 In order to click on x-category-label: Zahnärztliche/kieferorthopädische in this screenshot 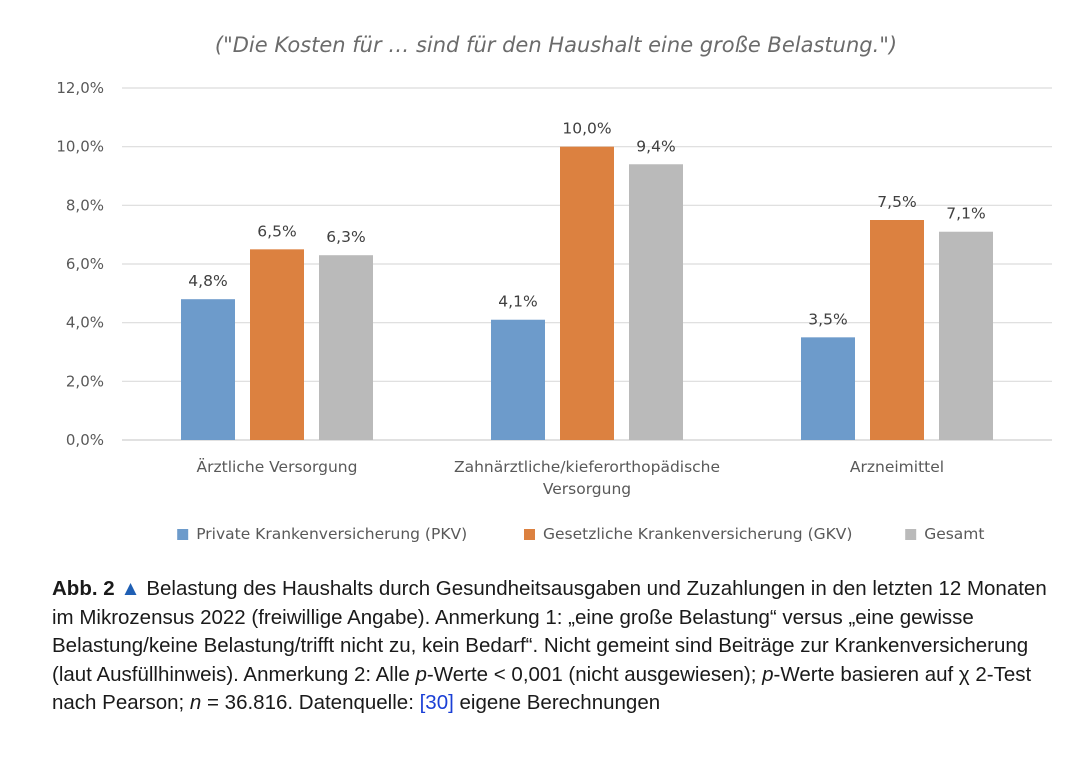, I will do `click(587, 467)`.